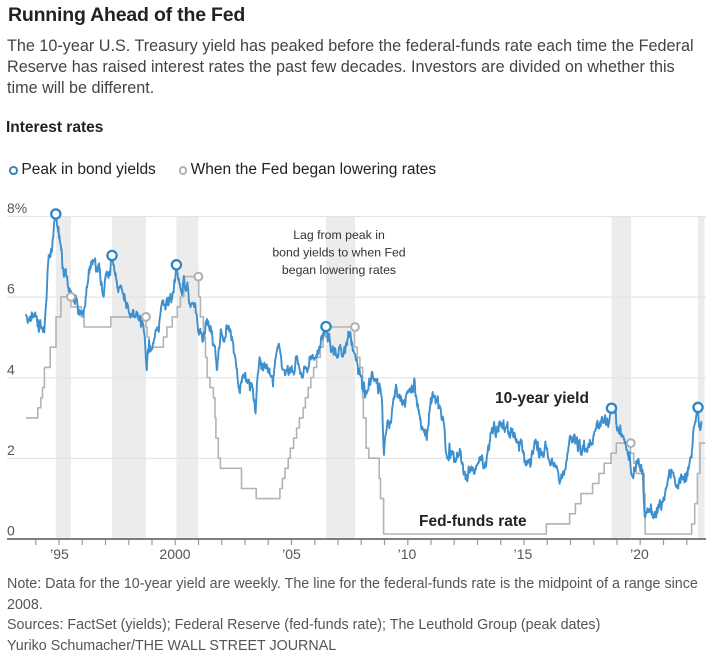 The height and width of the screenshot is (666, 718). I want to click on svg-text: 6, so click(11, 289).